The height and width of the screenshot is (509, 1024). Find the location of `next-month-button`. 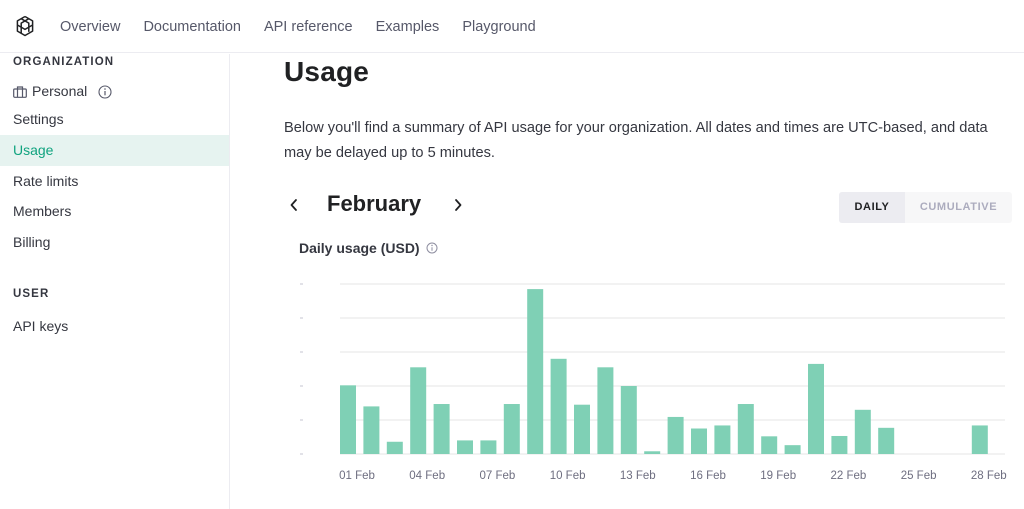

next-month-button is located at coordinates (458, 205).